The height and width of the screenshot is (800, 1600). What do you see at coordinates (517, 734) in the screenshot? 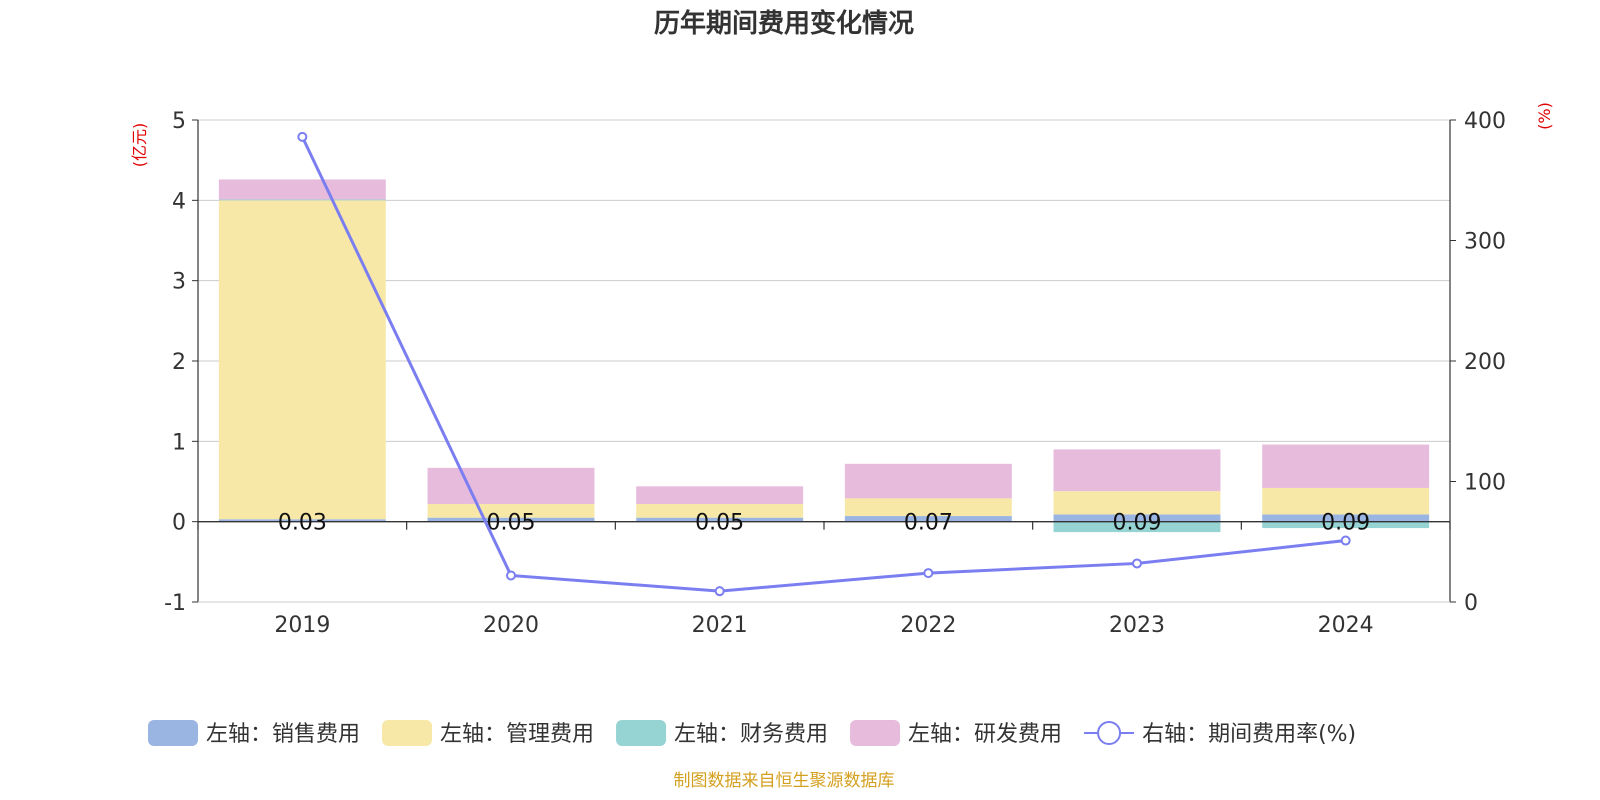
I see `legend-label: 左轴：管理费用` at bounding box center [517, 734].